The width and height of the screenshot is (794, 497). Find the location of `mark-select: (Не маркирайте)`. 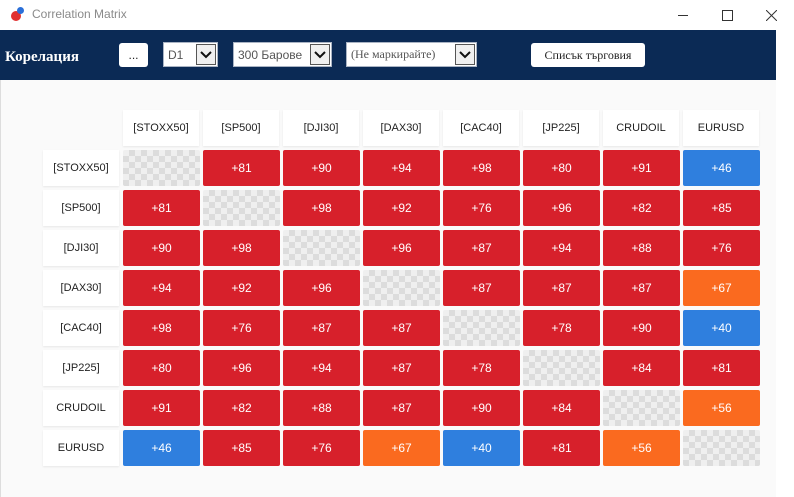

mark-select: (Не маркирайте) is located at coordinates (411, 54).